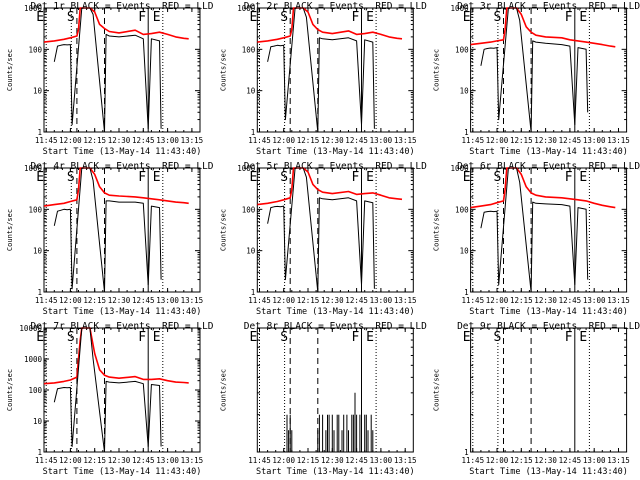 The image size is (640, 480). What do you see at coordinates (143, 140) in the screenshot?
I see `x-tick-label: 12:45` at bounding box center [143, 140].